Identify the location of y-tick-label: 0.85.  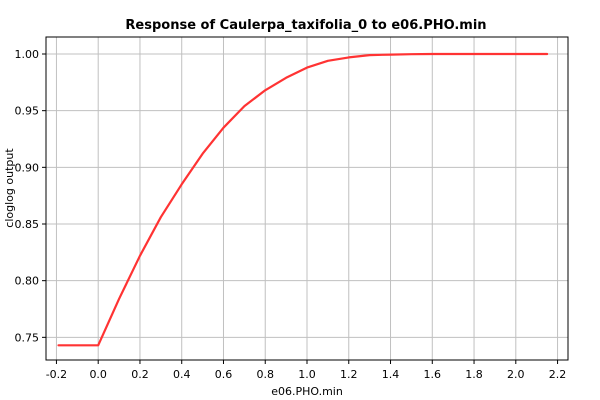
(27, 224).